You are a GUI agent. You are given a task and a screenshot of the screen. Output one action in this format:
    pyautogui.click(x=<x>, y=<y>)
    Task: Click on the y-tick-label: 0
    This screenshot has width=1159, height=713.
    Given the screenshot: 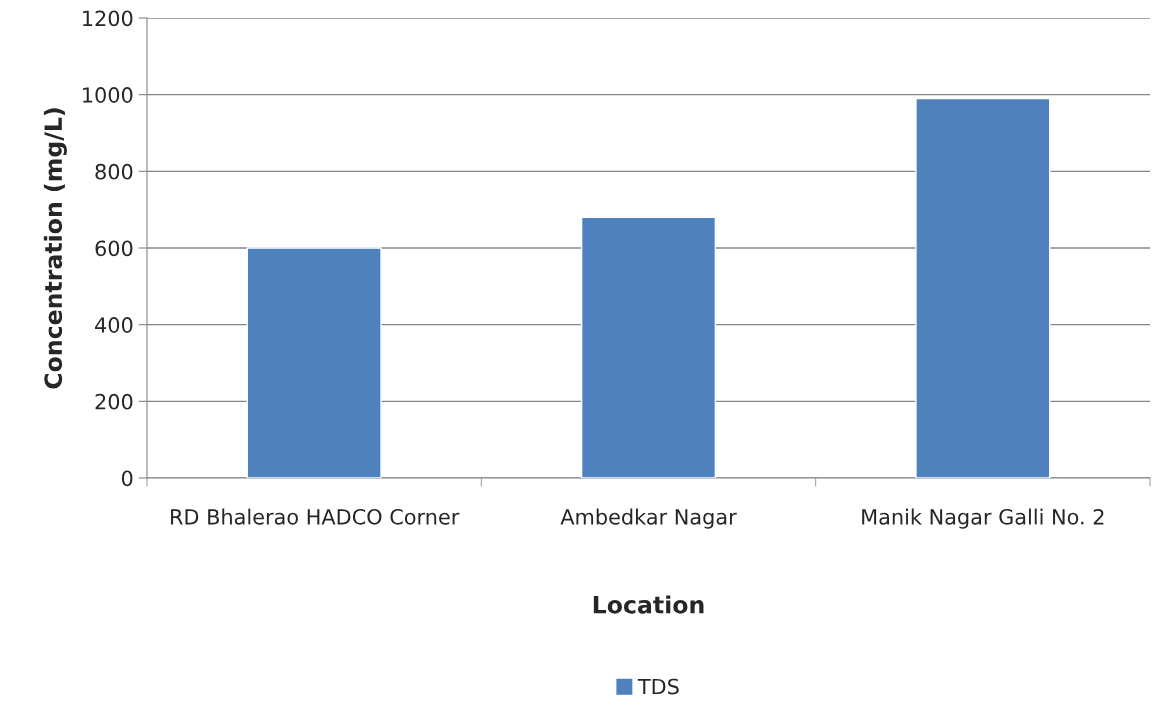 What is the action you would take?
    pyautogui.click(x=127, y=478)
    